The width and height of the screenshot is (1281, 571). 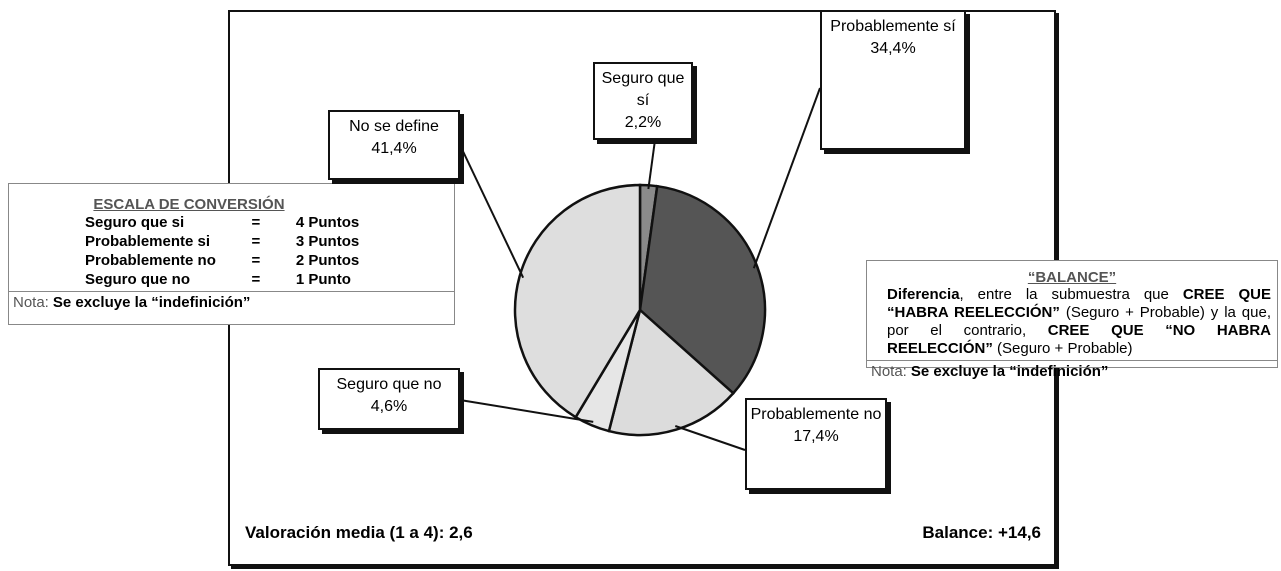 I want to click on callout-label: Probablemente sí 34,4%, so click(x=893, y=80).